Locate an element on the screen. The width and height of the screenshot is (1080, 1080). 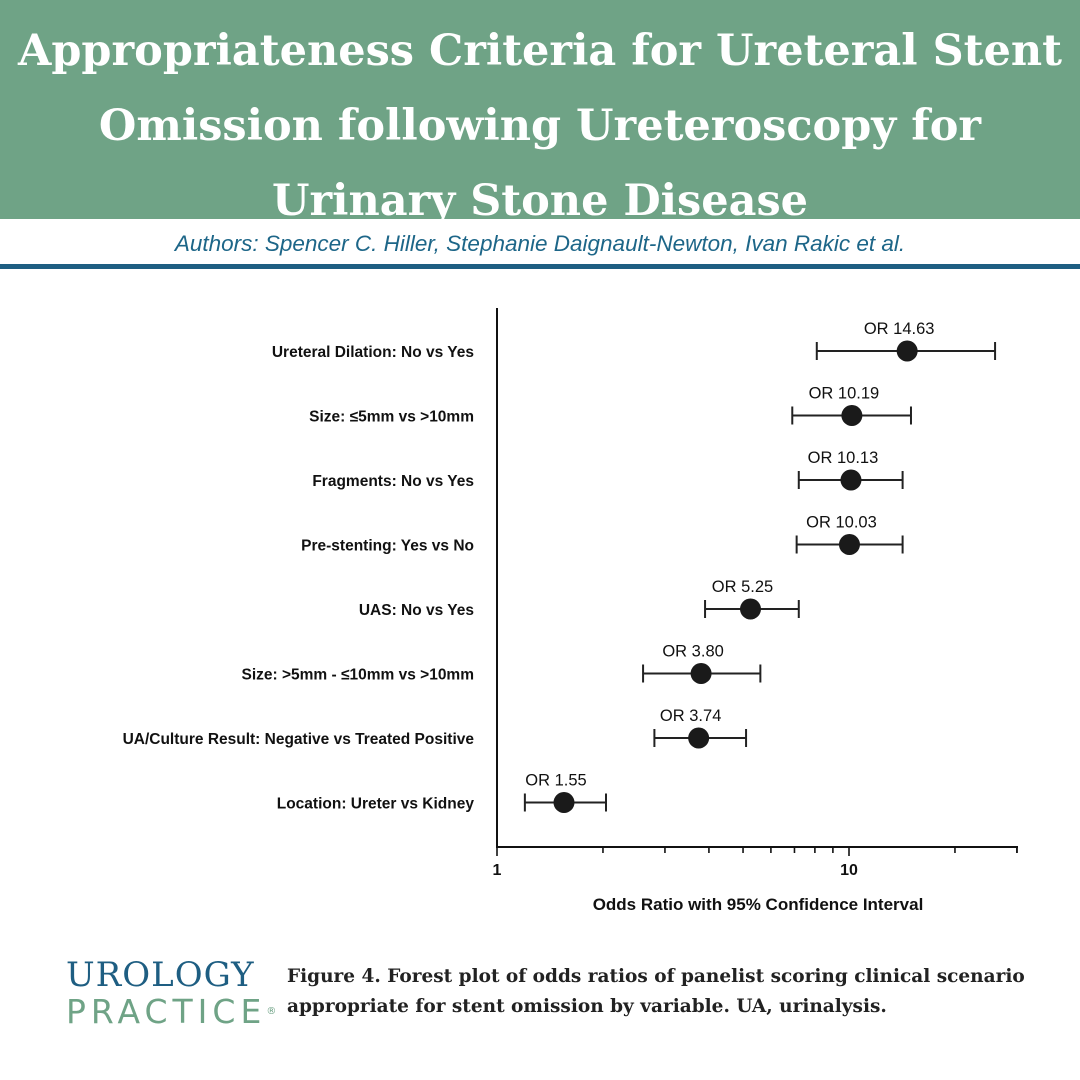
x-tick-label: 10 is located at coordinates (849, 870).